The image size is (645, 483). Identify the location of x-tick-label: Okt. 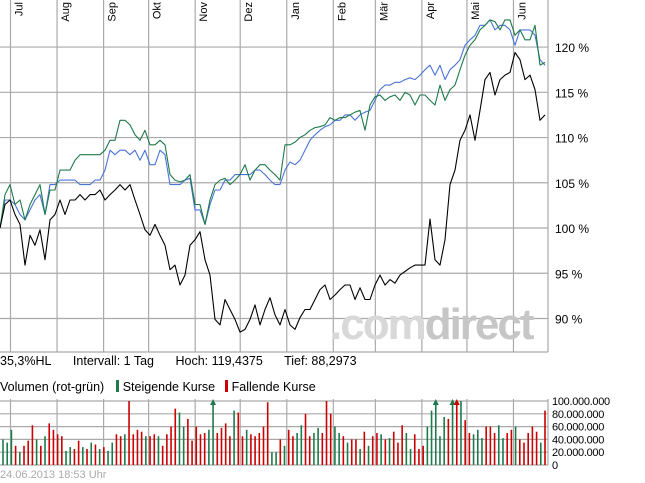
(158, 10).